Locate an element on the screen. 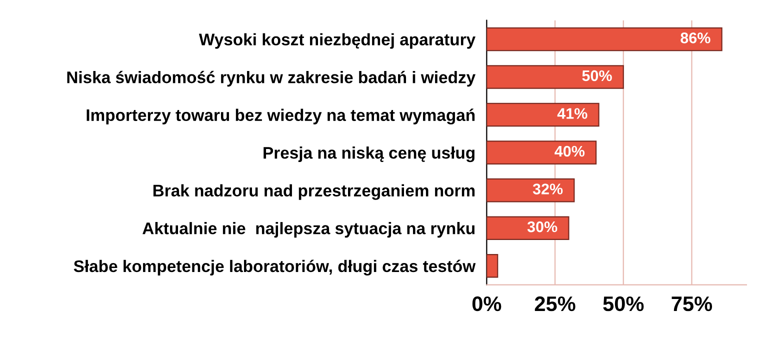  y-tick-label: Aktualnie nie najlepsza sytuacja na rynku is located at coordinates (308, 230).